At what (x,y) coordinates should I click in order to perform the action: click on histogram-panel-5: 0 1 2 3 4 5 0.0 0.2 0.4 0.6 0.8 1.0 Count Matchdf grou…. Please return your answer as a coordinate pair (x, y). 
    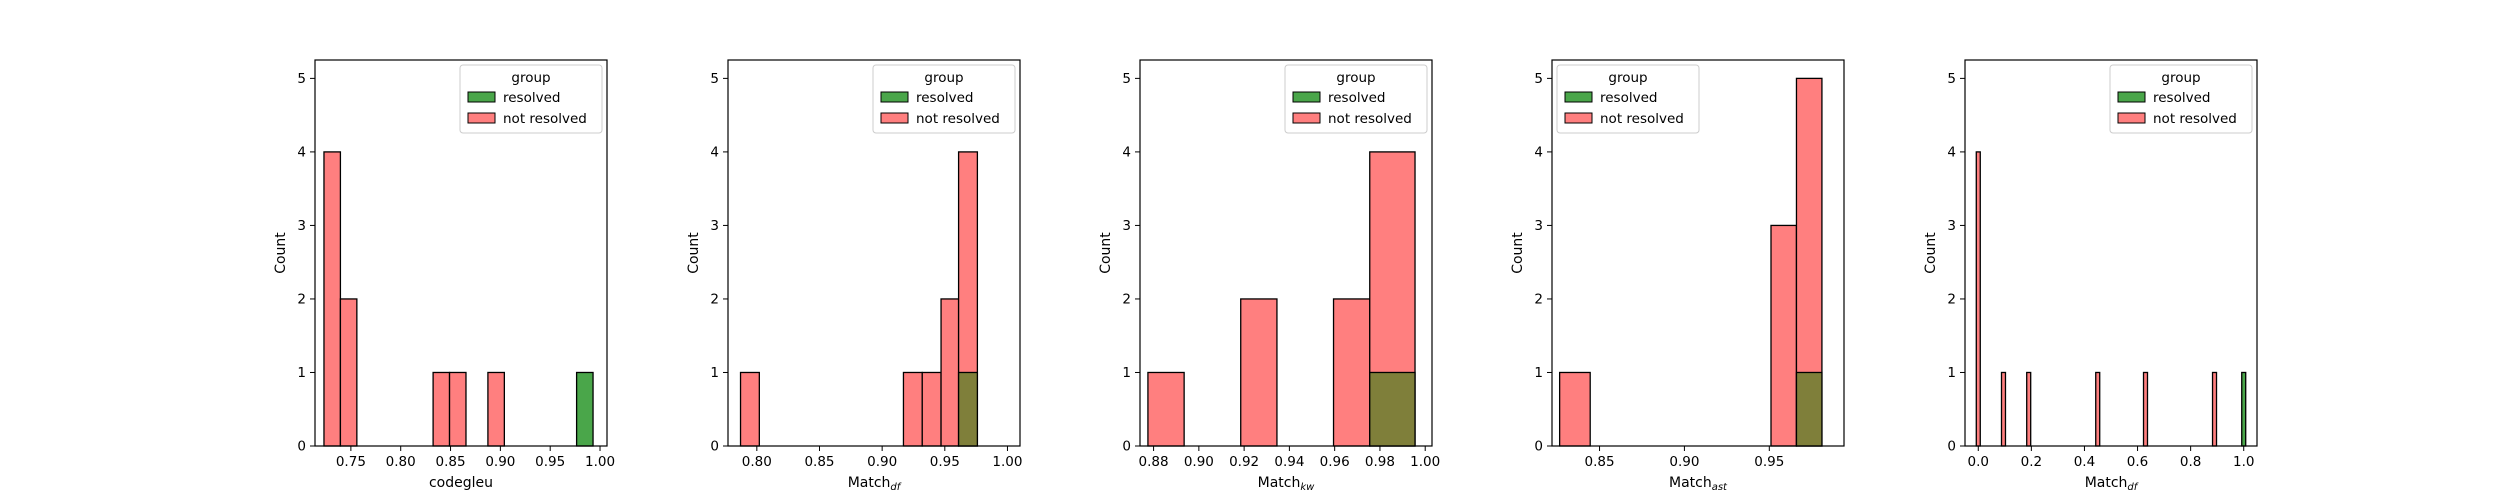
    Looking at the image, I should click on (2090, 276).